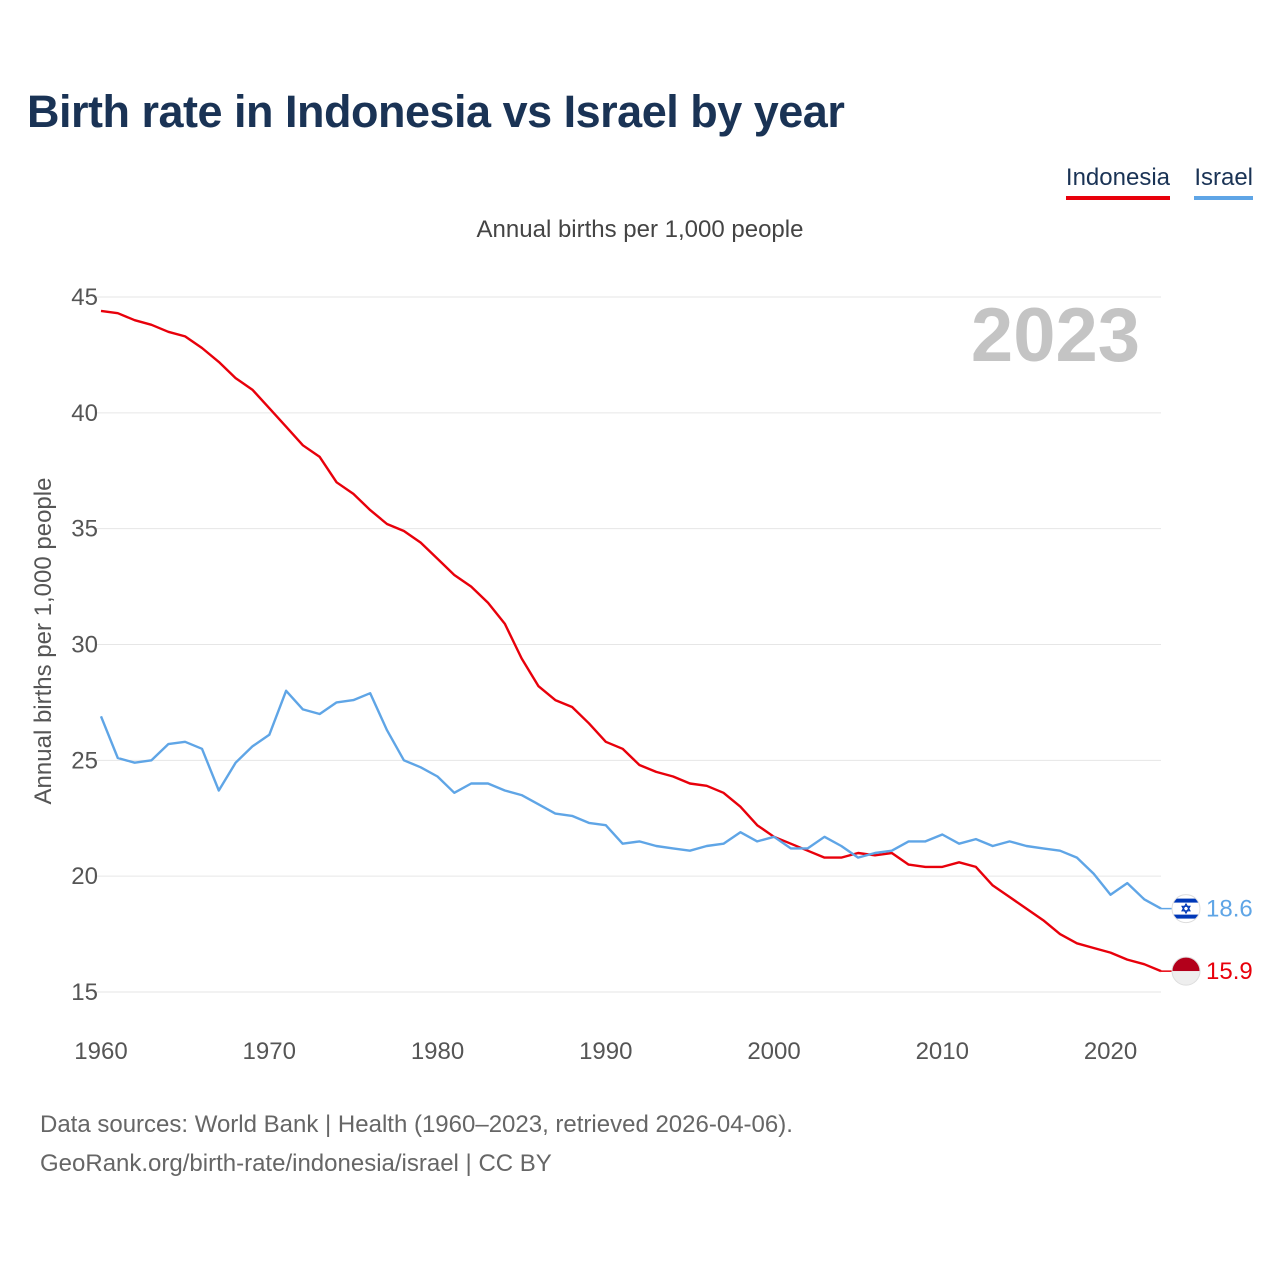  I want to click on data-point-indonesia-1992, so click(639, 765).